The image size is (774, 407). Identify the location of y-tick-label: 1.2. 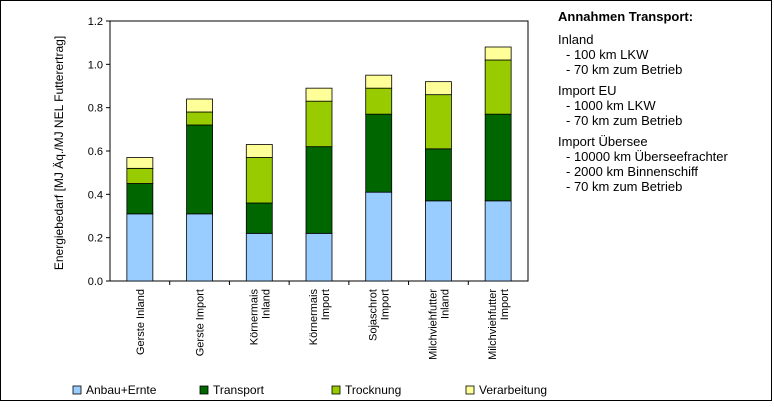
(95, 22).